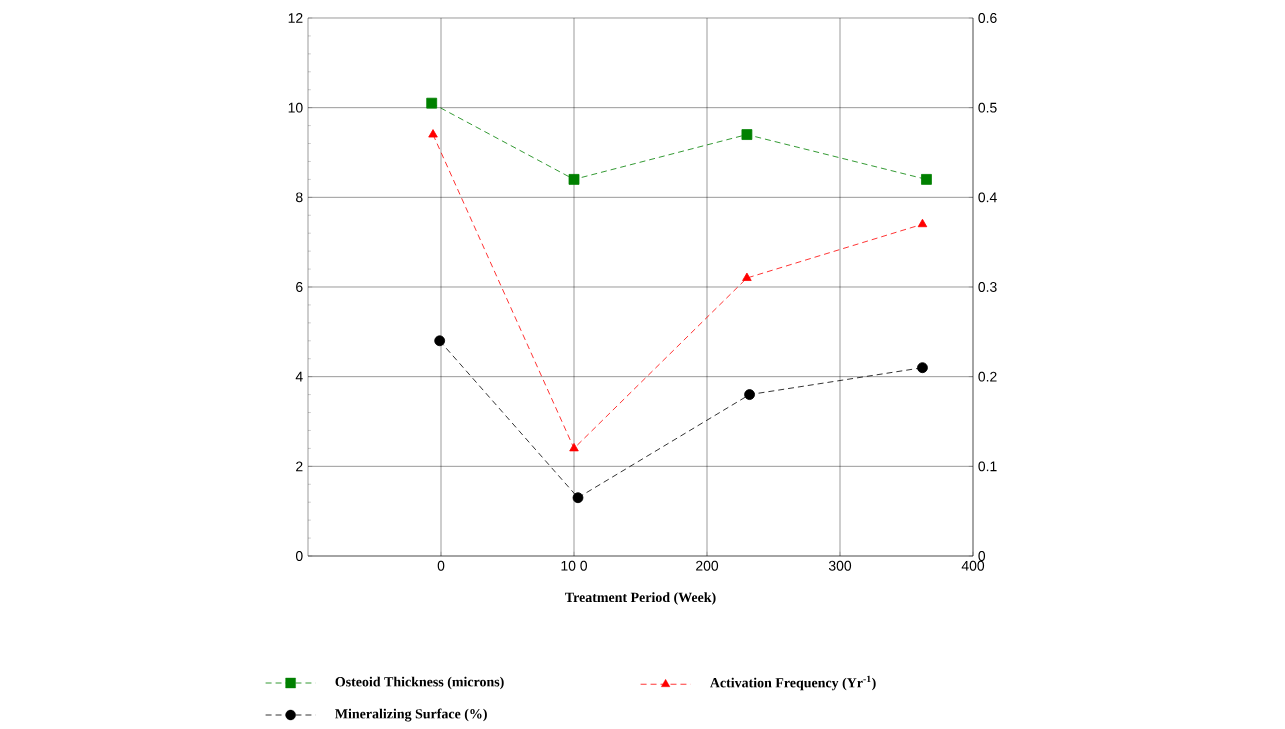 This screenshot has width=1285, height=729. Describe the element at coordinates (574, 565) in the screenshot. I see `x-tick-label: 10 0` at that location.